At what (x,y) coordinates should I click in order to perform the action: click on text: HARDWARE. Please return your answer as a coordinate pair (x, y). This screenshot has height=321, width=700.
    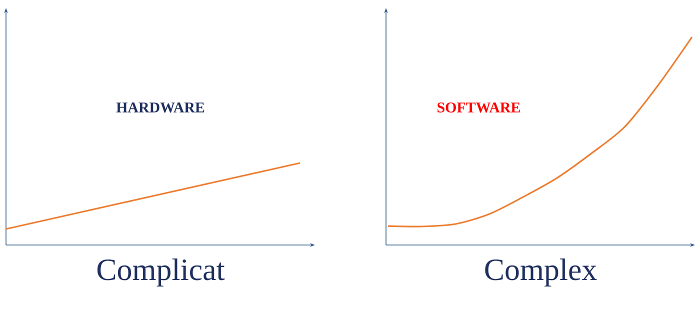
    Looking at the image, I should click on (160, 107).